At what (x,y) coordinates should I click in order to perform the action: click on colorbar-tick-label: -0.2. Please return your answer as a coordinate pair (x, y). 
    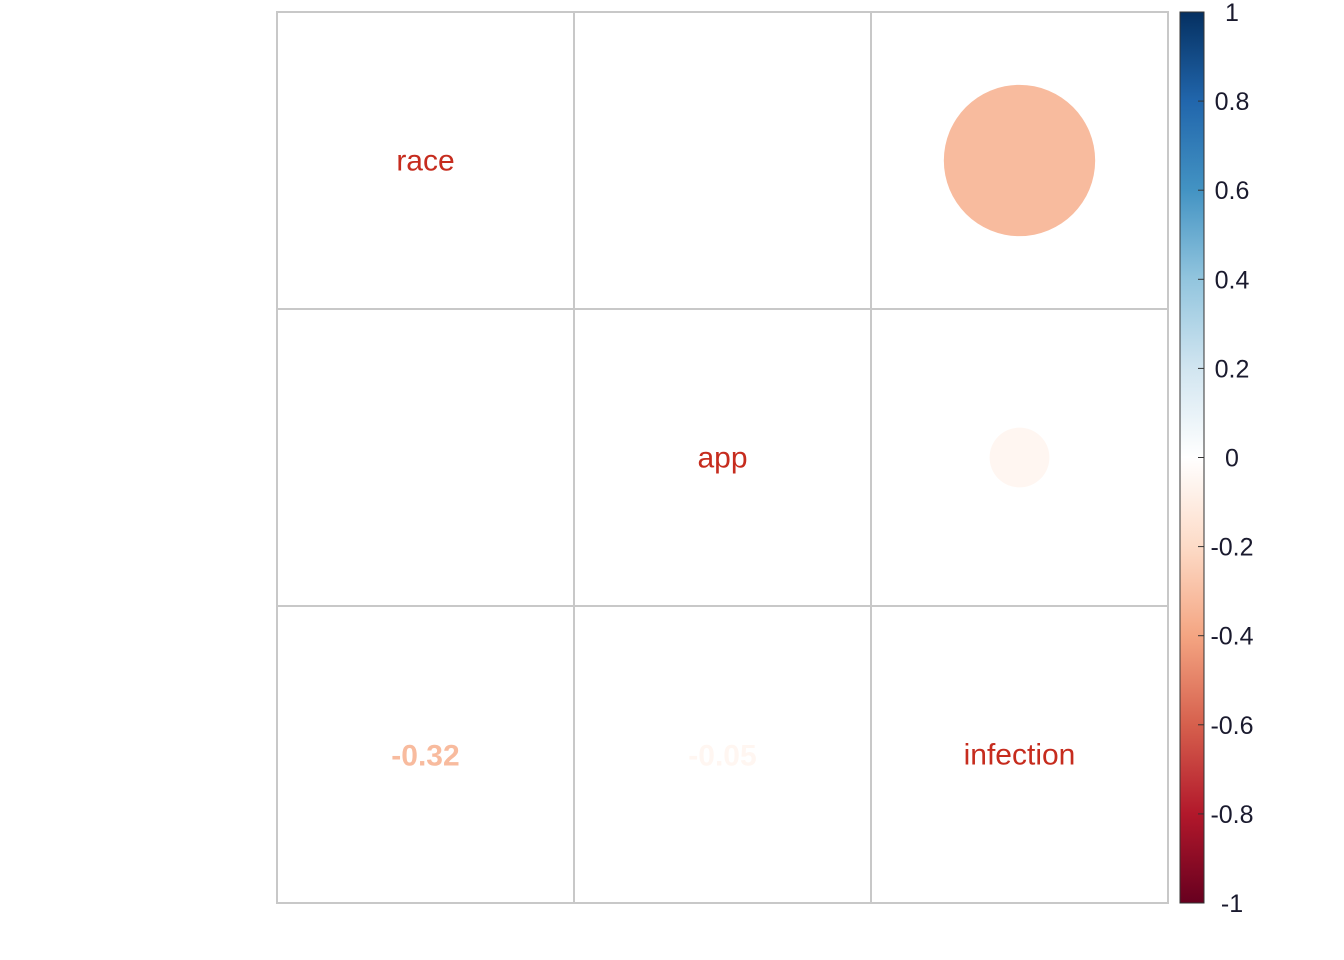
    Looking at the image, I should click on (1231, 548).